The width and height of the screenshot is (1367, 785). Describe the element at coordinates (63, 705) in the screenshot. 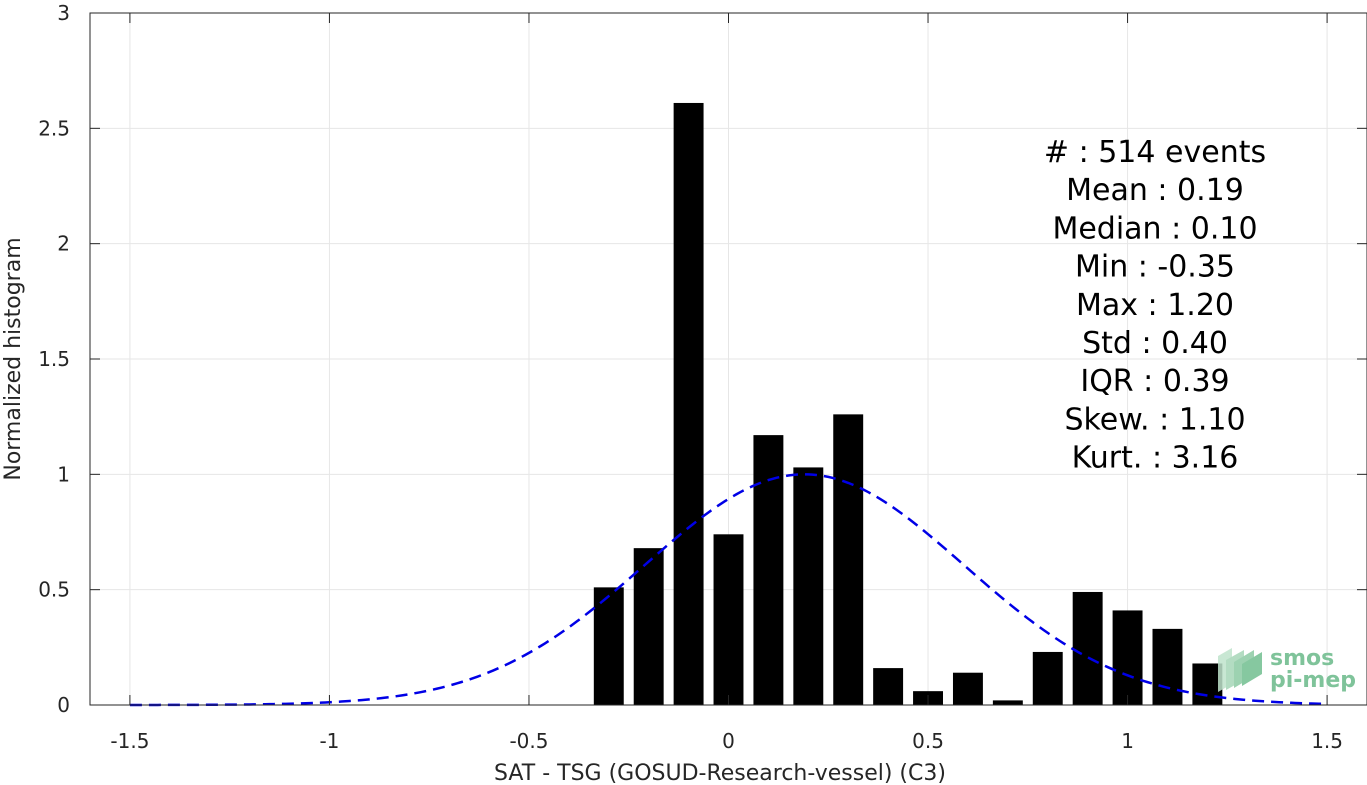

I see `y-tick-label: 0` at that location.